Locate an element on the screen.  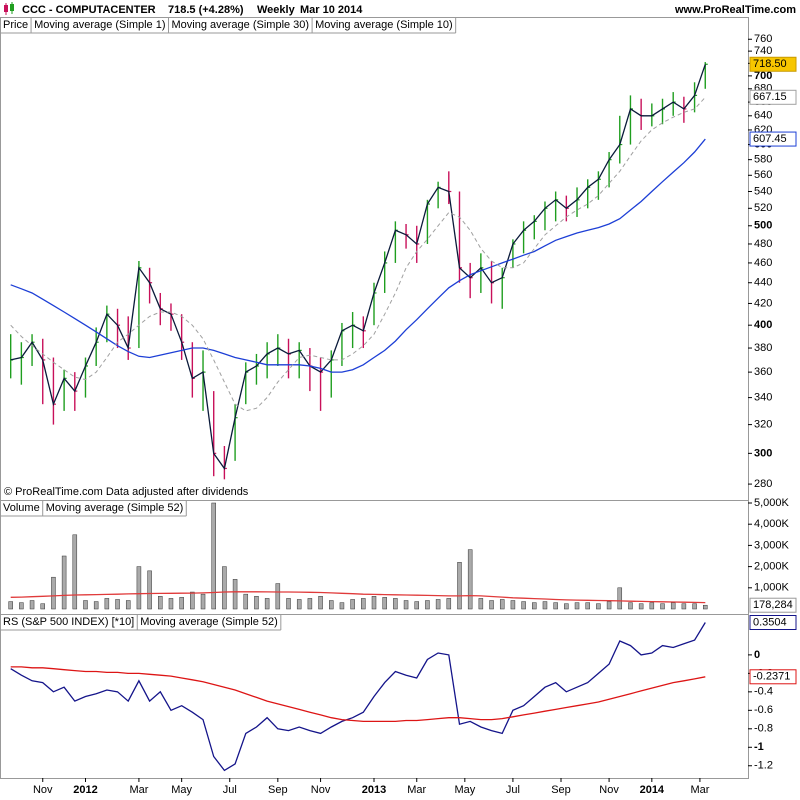
last-price: 718.5 (+4.28%) is located at coordinates (206, 10).